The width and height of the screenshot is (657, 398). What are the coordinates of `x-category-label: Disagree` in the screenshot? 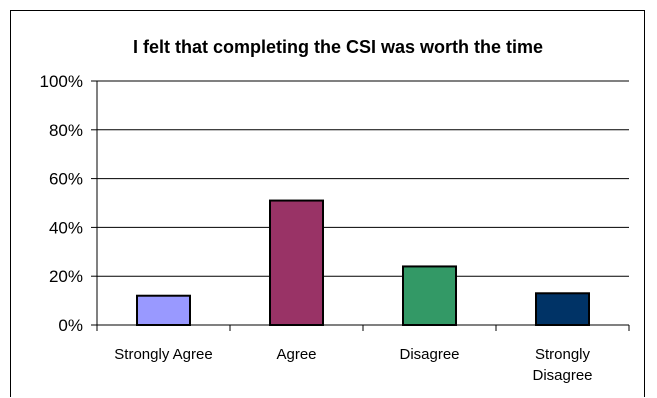 It's located at (429, 354).